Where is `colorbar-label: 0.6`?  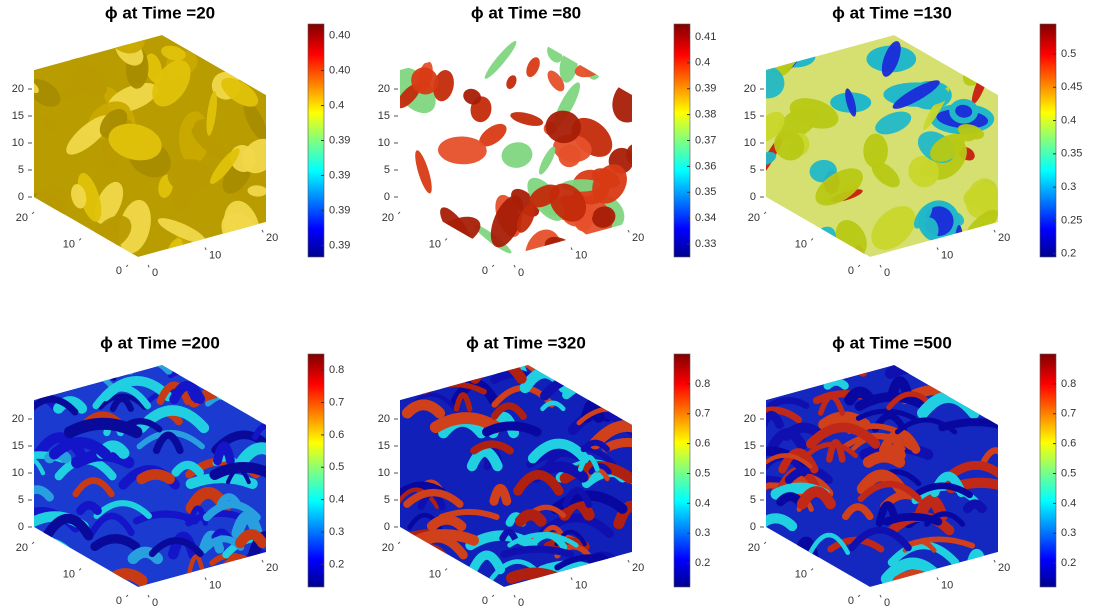 colorbar-label: 0.6 is located at coordinates (336, 435).